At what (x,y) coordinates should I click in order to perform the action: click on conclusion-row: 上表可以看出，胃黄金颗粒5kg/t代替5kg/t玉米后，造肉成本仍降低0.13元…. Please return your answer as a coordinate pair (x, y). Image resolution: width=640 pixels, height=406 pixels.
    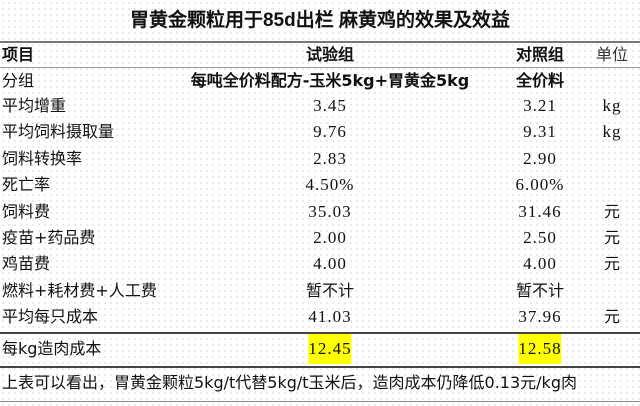
    Looking at the image, I should click on (320, 384).